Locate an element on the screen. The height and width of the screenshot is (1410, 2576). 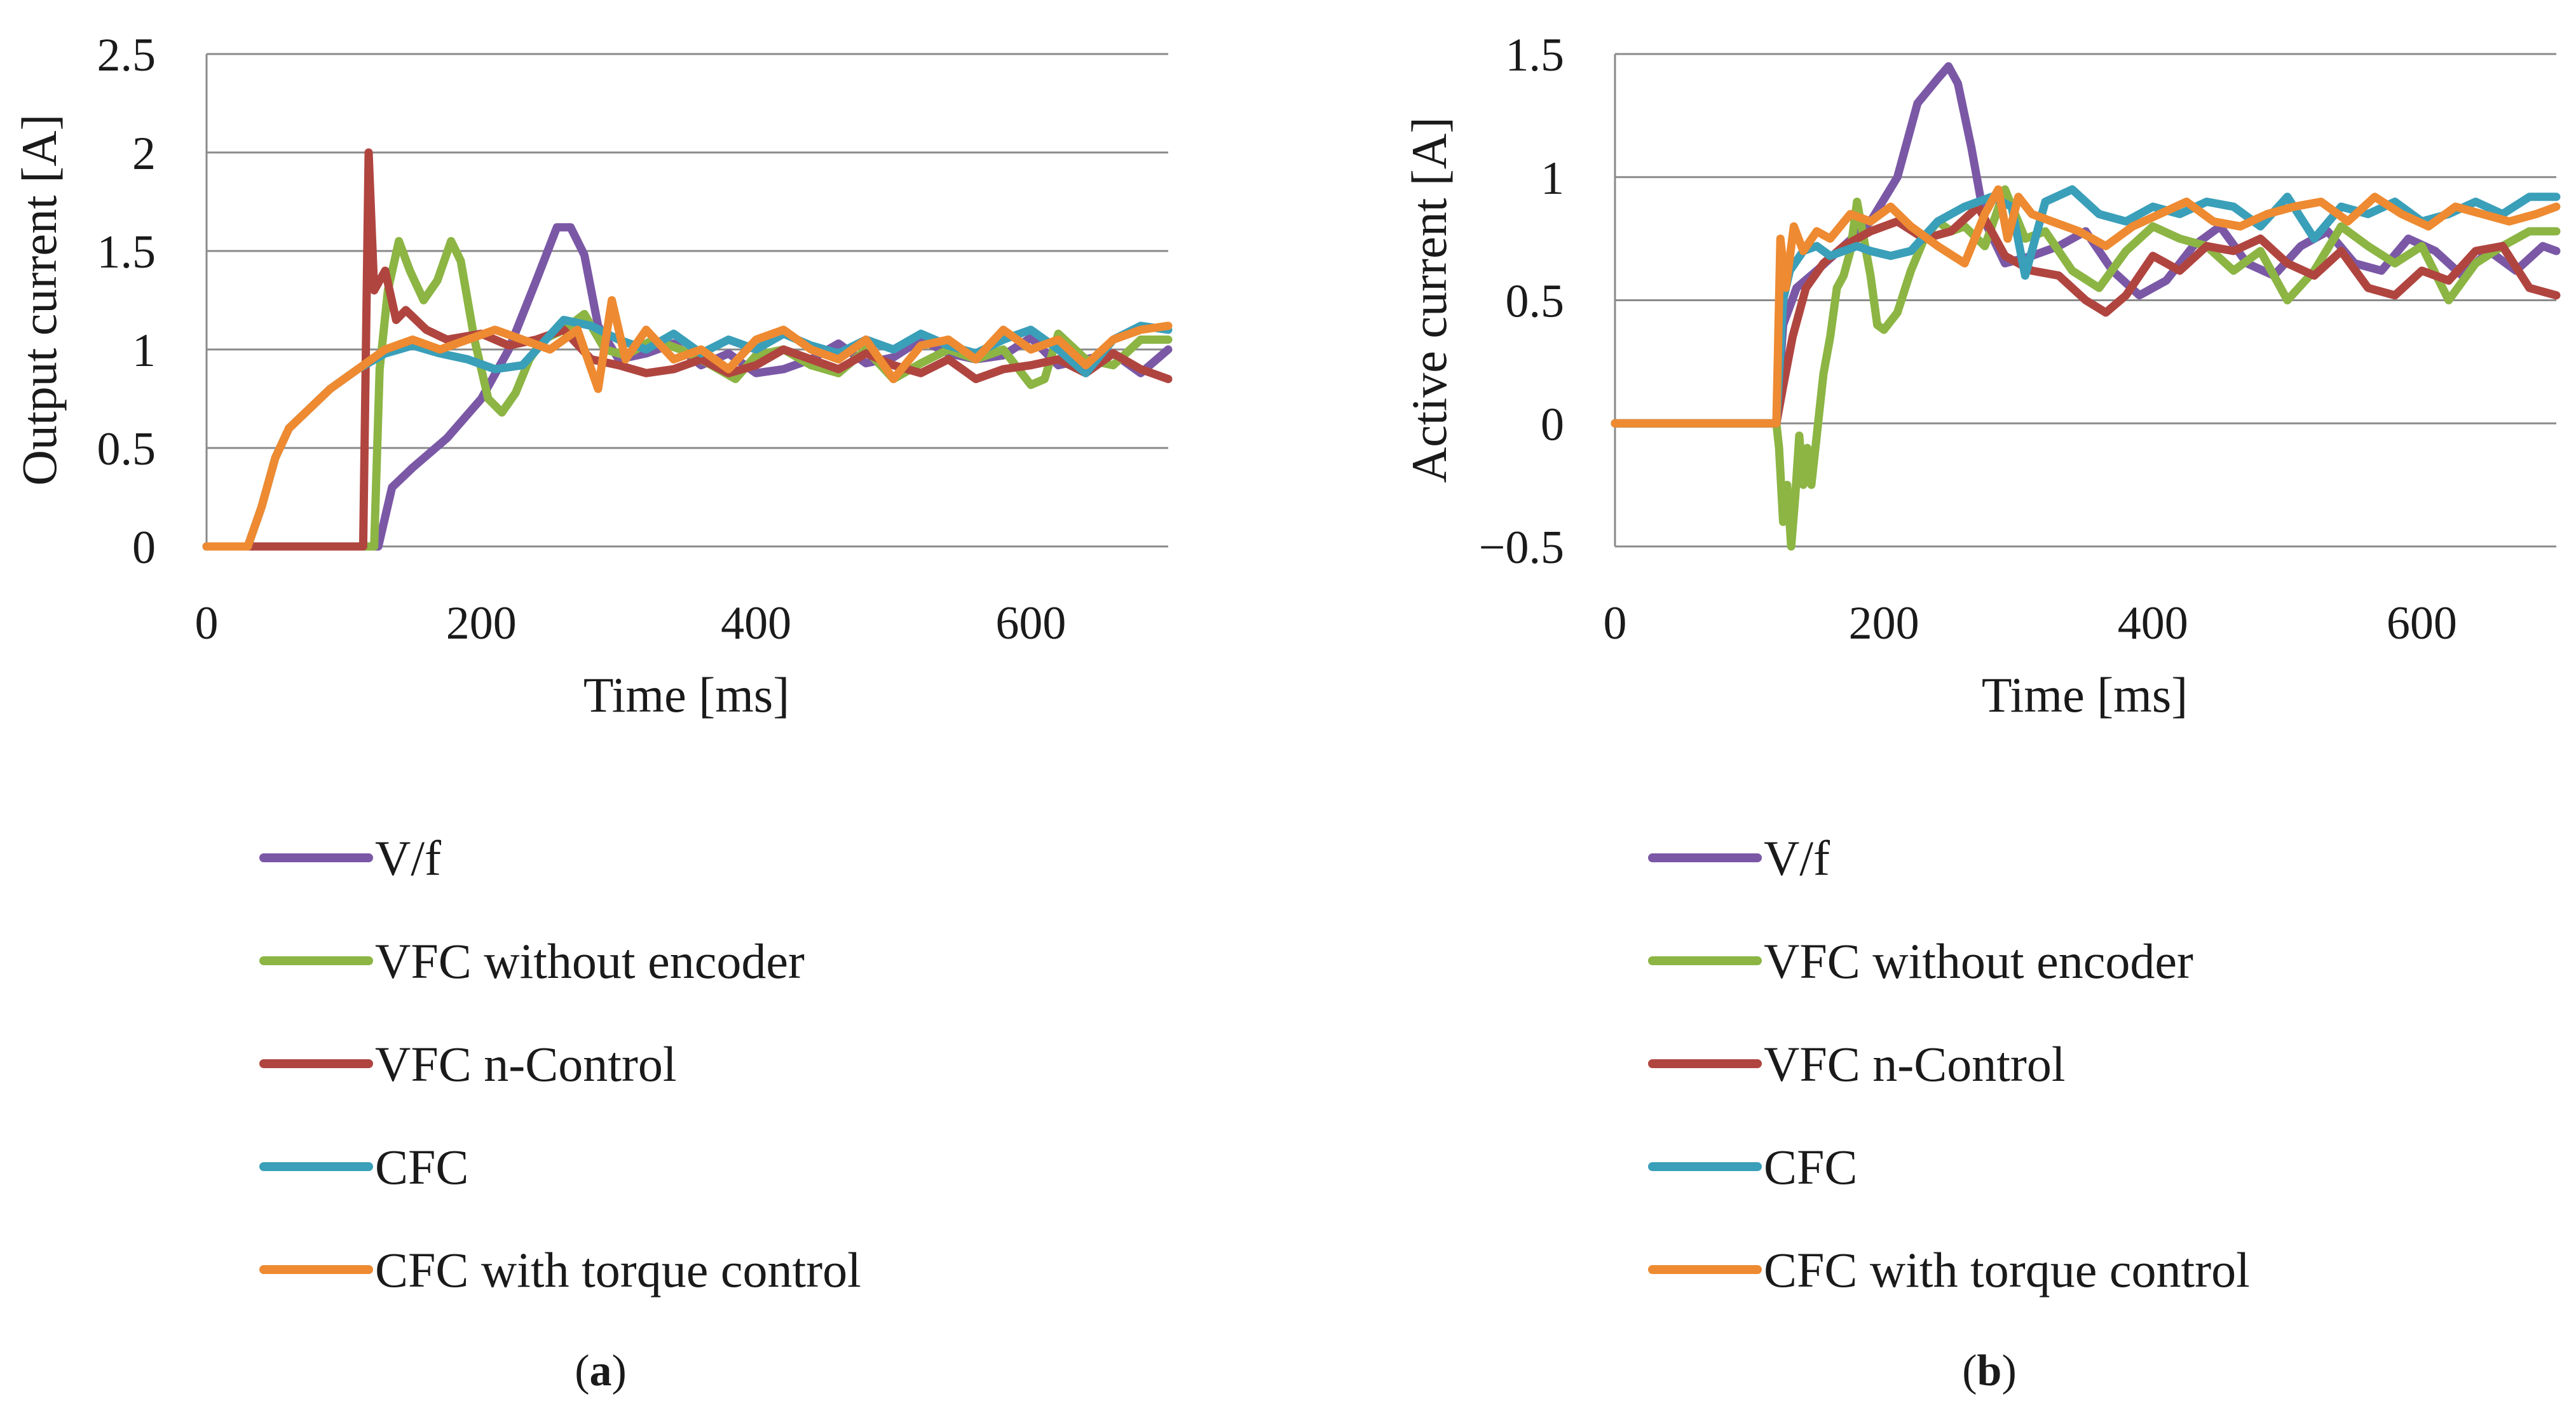
series-line-vfc-n-control is located at coordinates (687, 349).